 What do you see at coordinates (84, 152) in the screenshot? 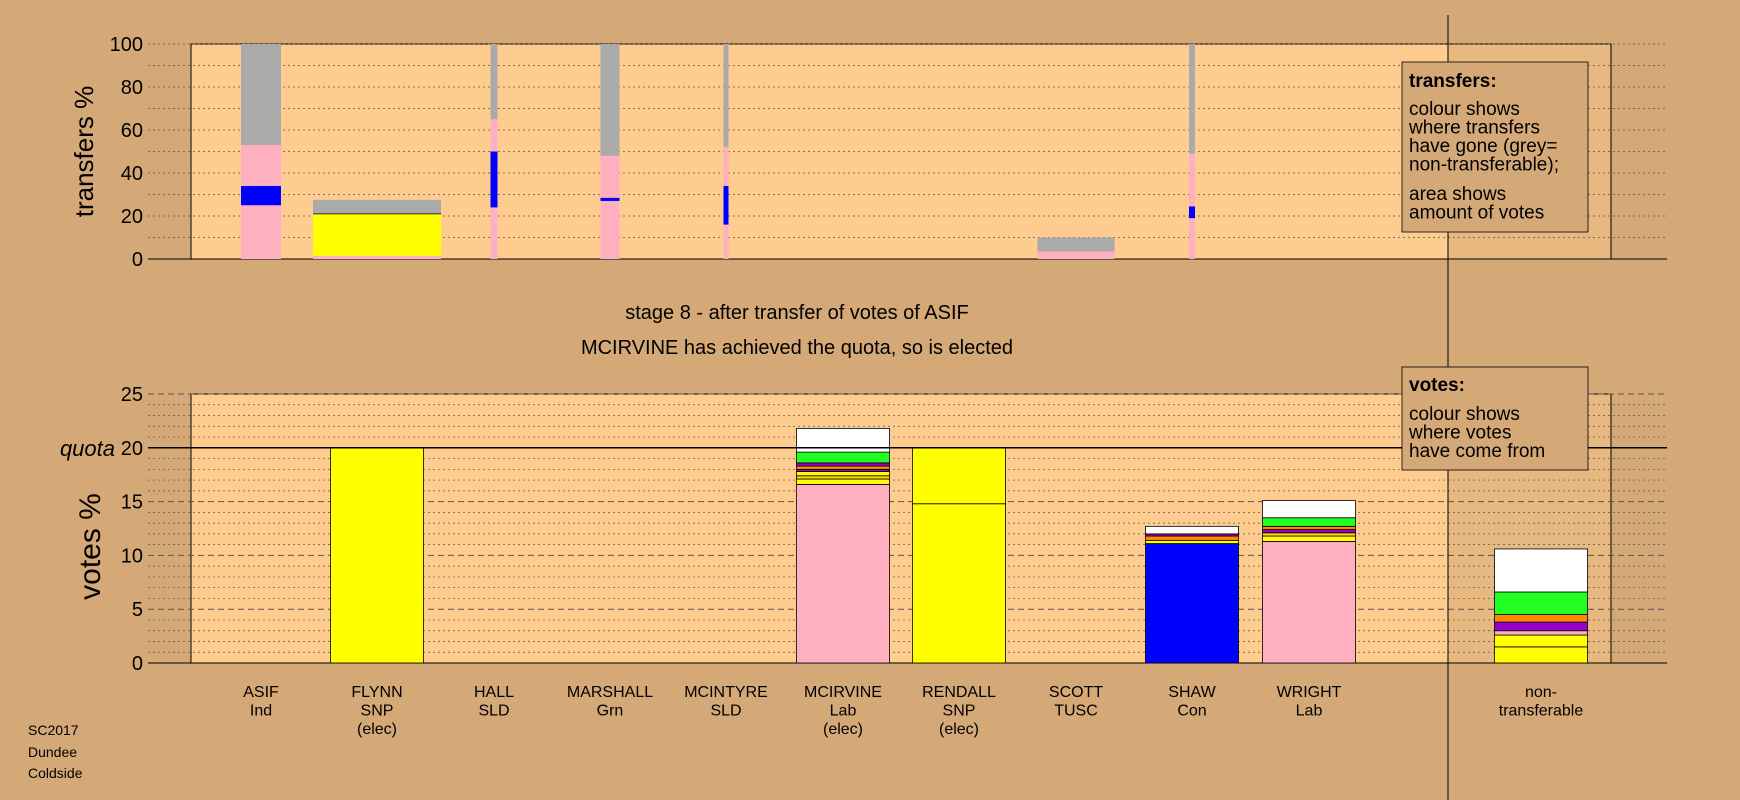
I see `transfers-y-axis-label: transfers %` at bounding box center [84, 152].